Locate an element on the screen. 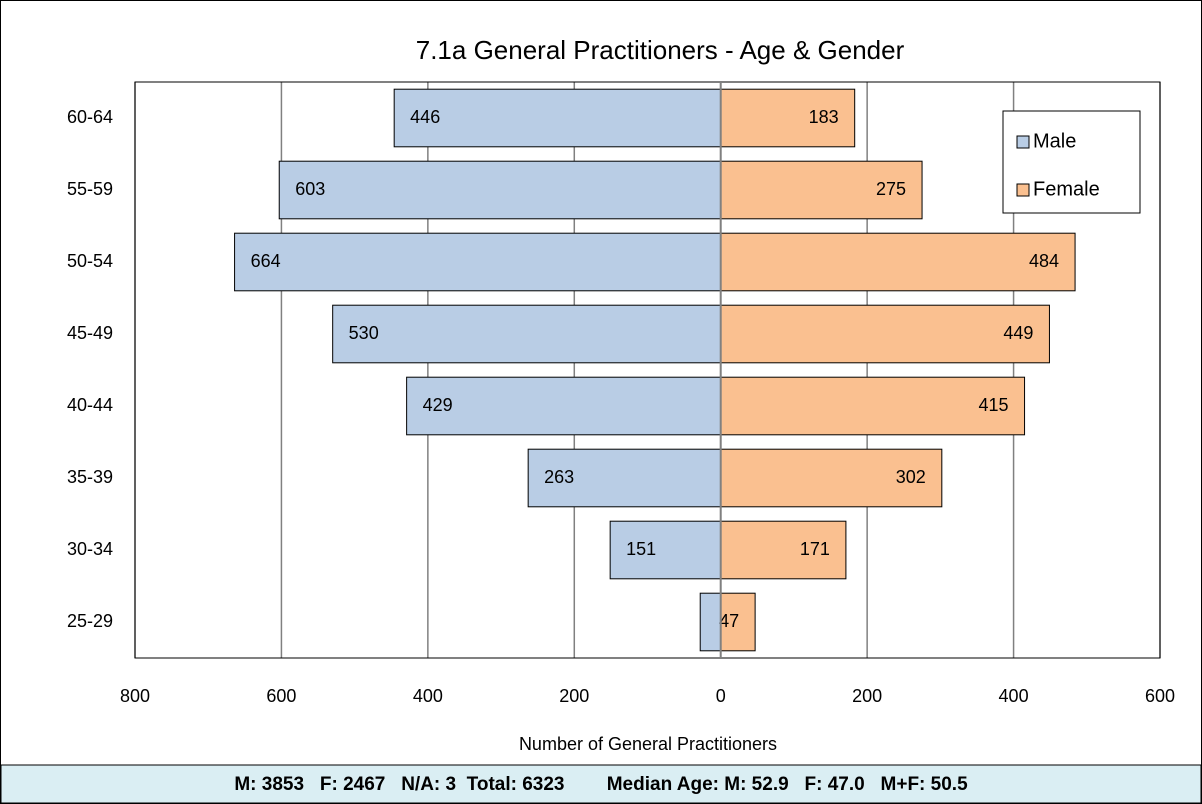 Image resolution: width=1202 pixels, height=804 pixels. y-tick-label: 35-39 is located at coordinates (90, 477).